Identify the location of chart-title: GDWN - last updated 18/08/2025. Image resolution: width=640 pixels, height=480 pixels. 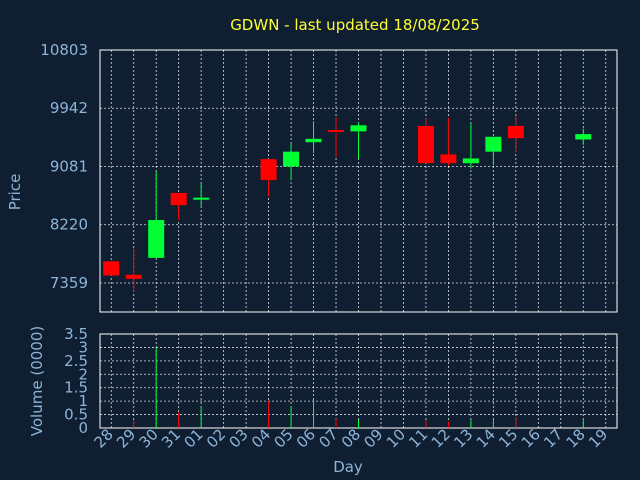
(355, 25).